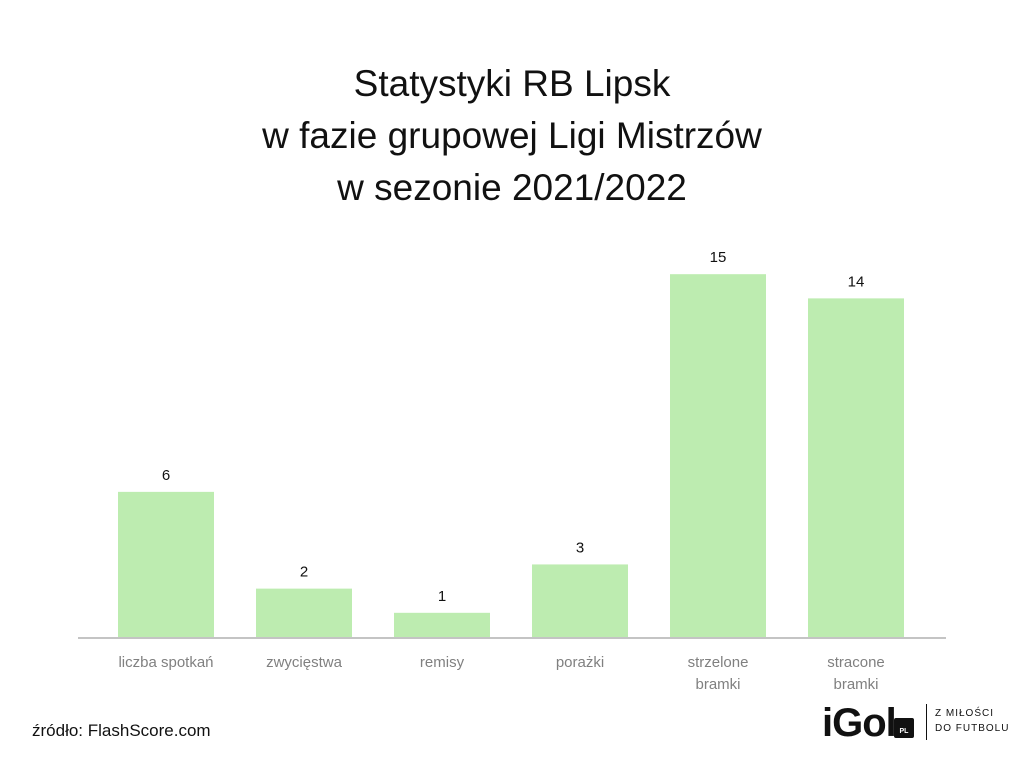 This screenshot has height=768, width=1024. I want to click on chart-title-line-1: Statystyki RB Lipsk, so click(512, 83).